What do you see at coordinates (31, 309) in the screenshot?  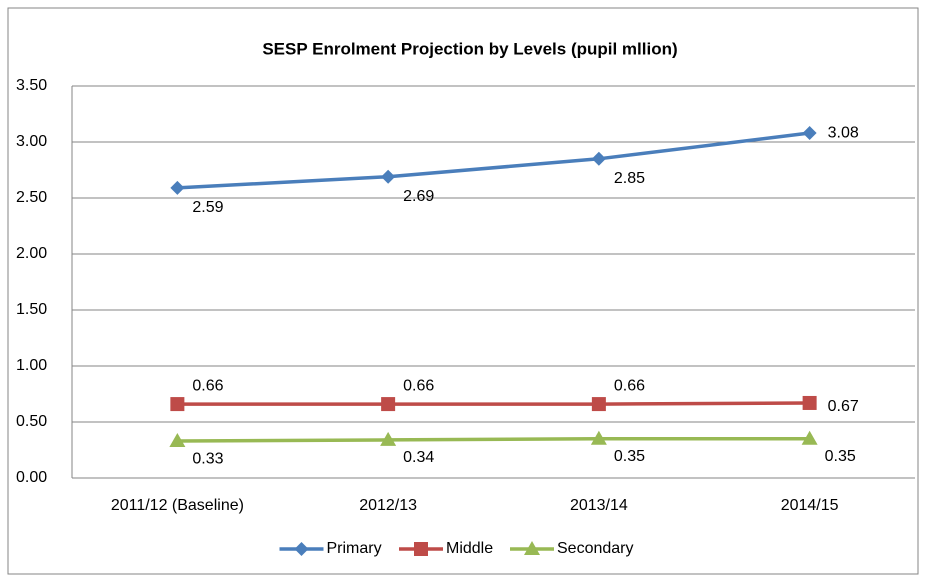 I see `y-tick-label: 1.50` at bounding box center [31, 309].